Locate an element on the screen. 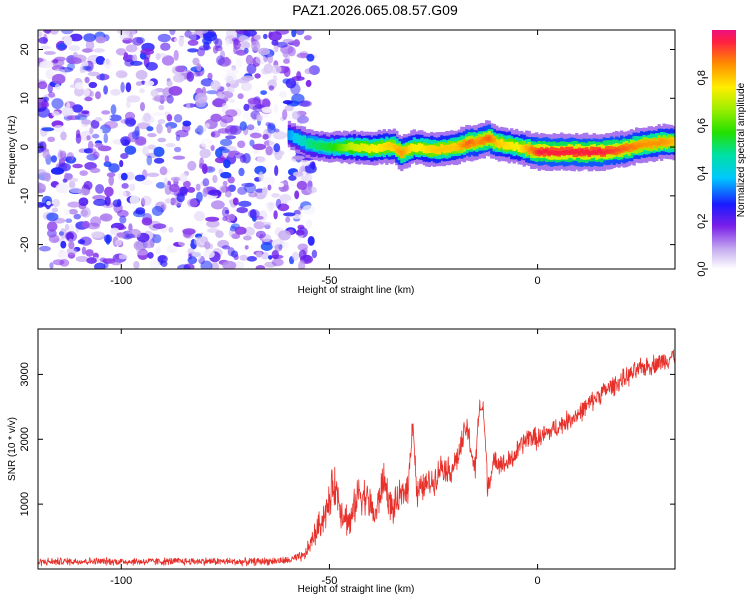 The width and height of the screenshot is (750, 600). snr-xlabel: Height of straight line (km) is located at coordinates (356, 589).